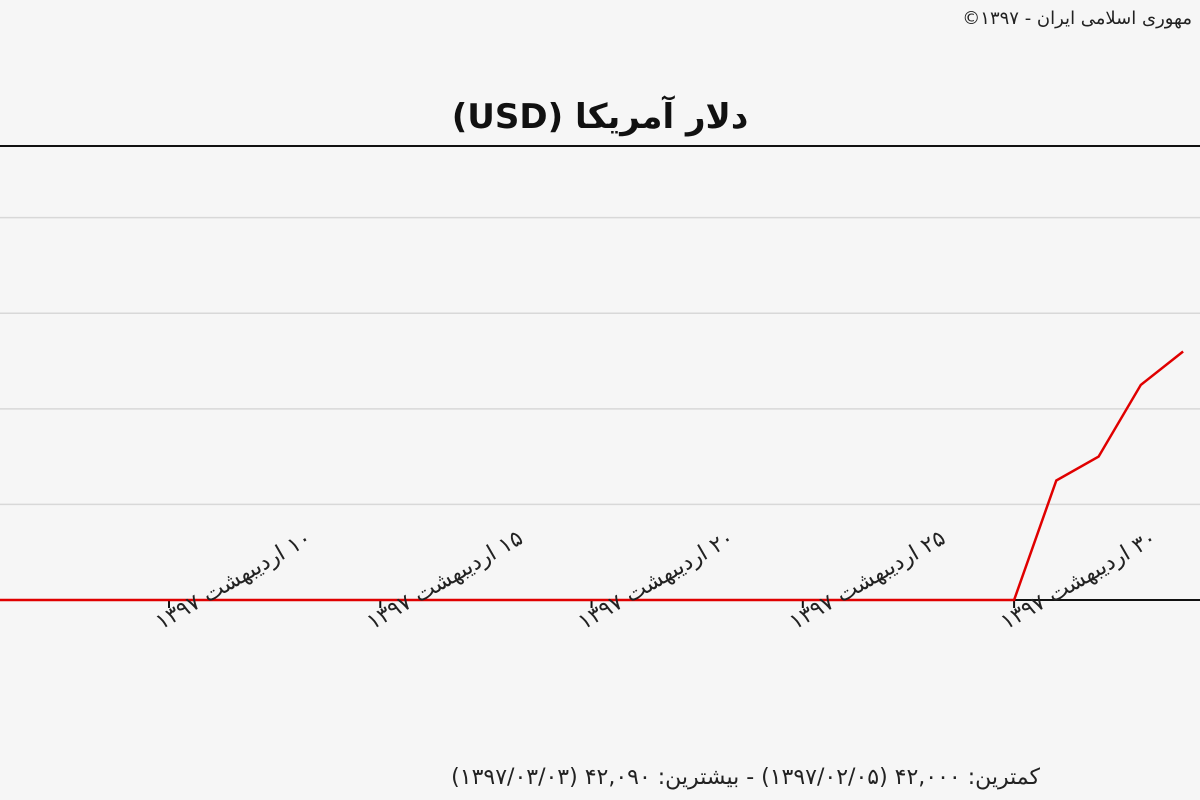 The width and height of the screenshot is (1200, 800). I want to click on x-tick-label: ۲۰ اردیبهشت ۱۳۹۷, so click(656, 580).